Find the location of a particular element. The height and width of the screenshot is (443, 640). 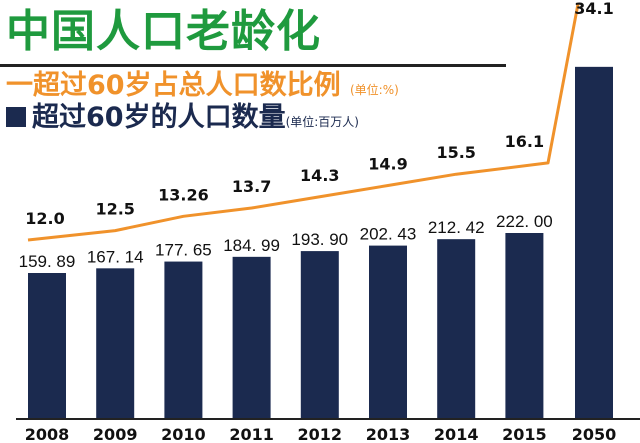

x-tick-2012: 2012 is located at coordinates (320, 434).